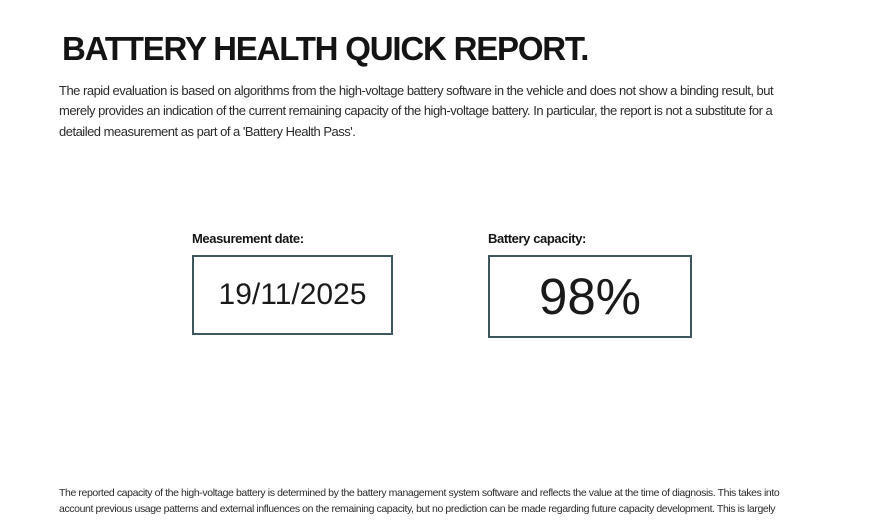 This screenshot has width=872, height=520. I want to click on page-title: BATTERY HEALTH QUICK REPORT., so click(325, 48).